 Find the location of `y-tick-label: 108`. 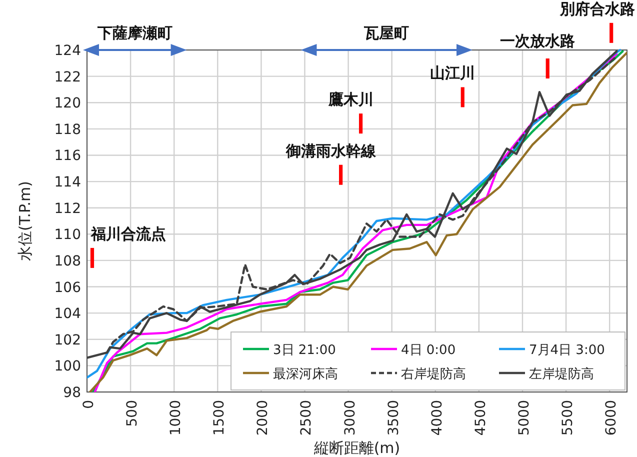

y-tick-label: 108 is located at coordinates (67, 261).